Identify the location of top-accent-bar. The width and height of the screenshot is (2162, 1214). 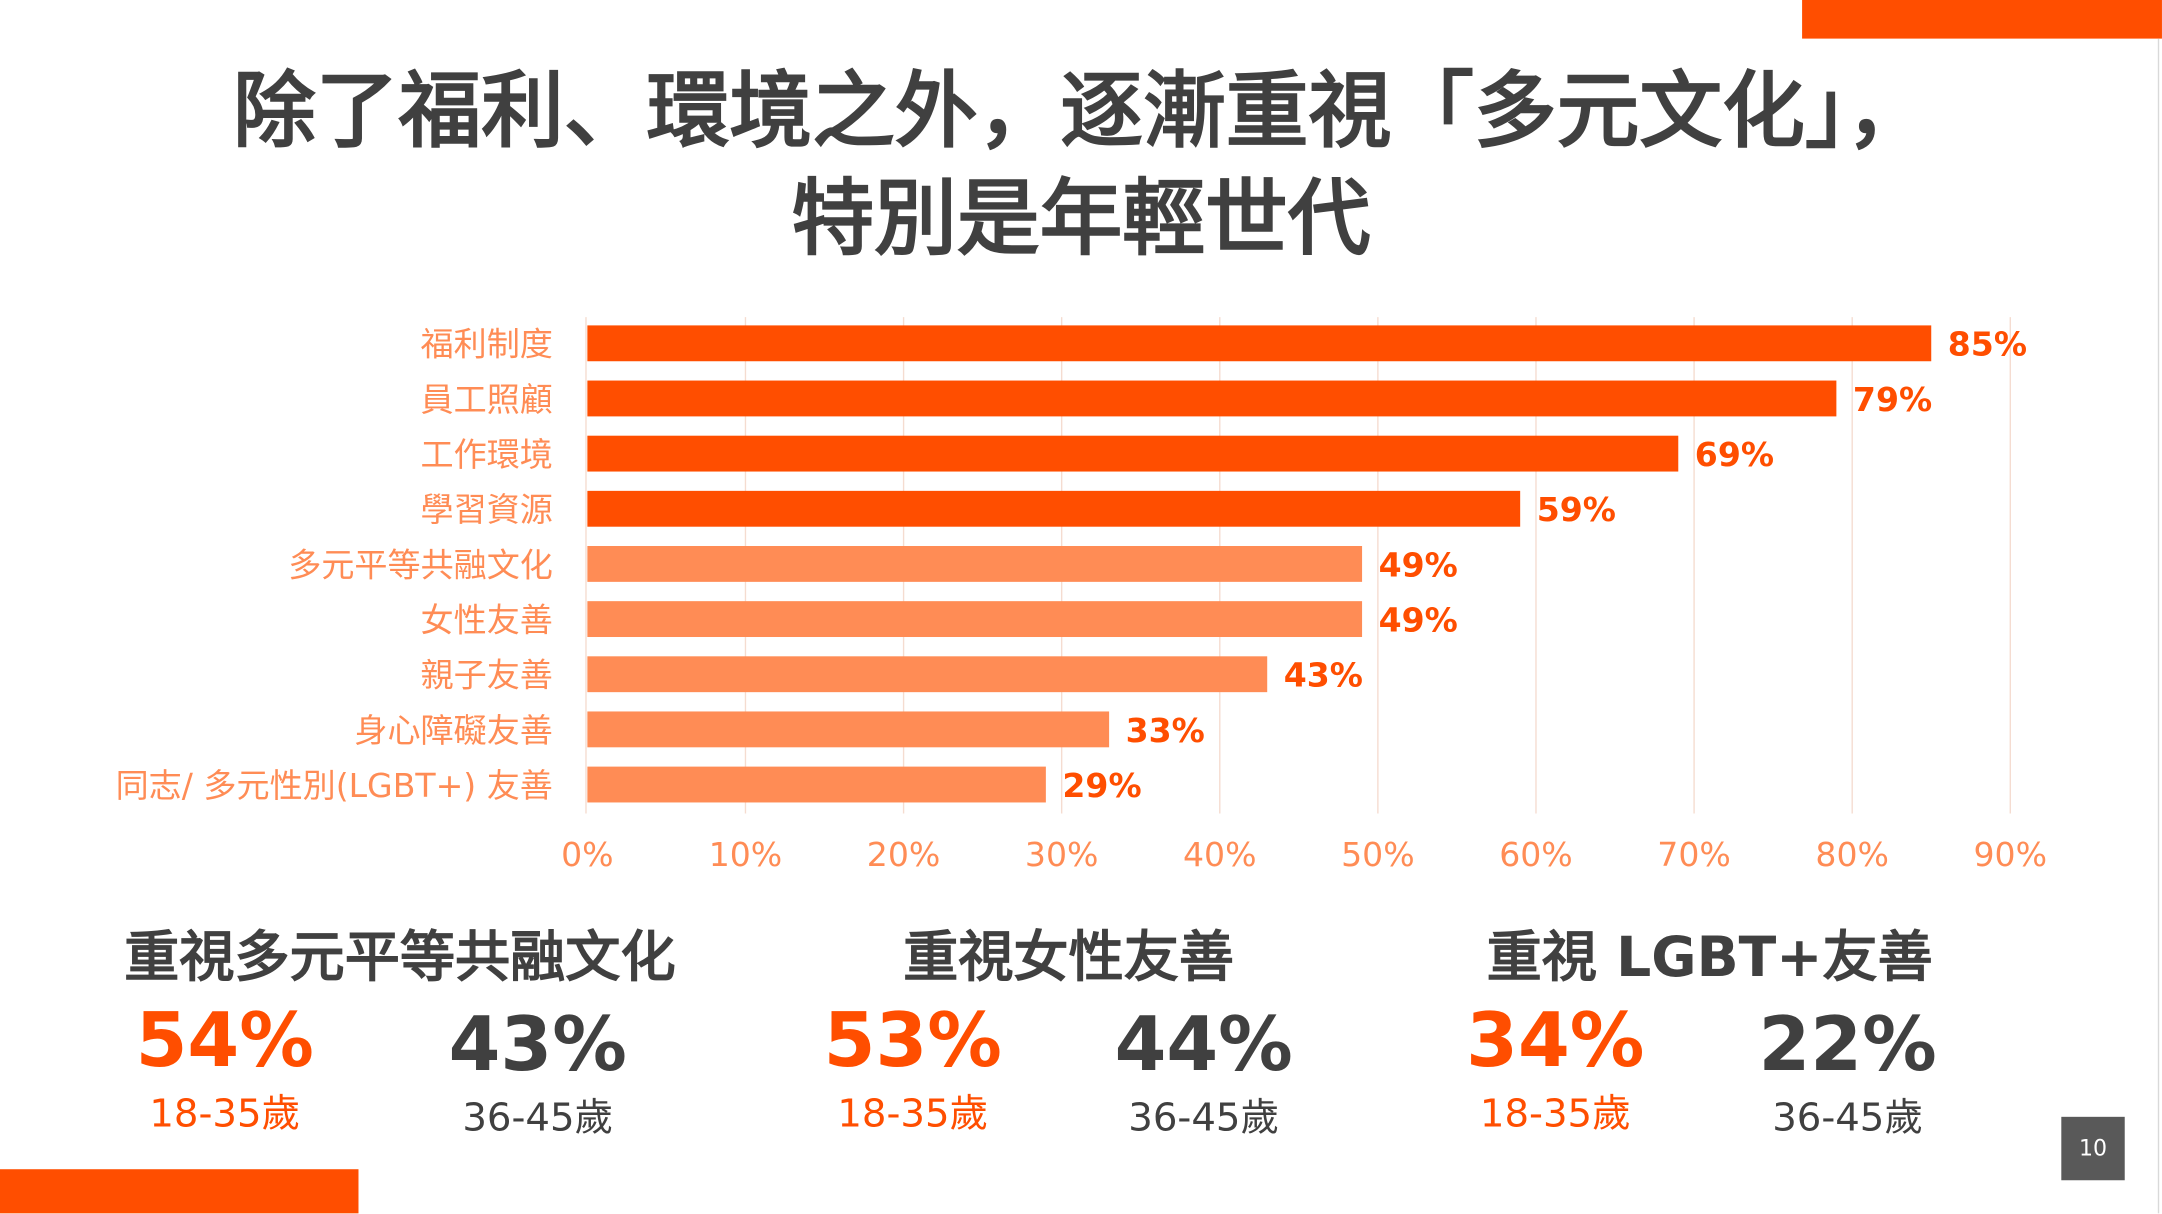
(1982, 19).